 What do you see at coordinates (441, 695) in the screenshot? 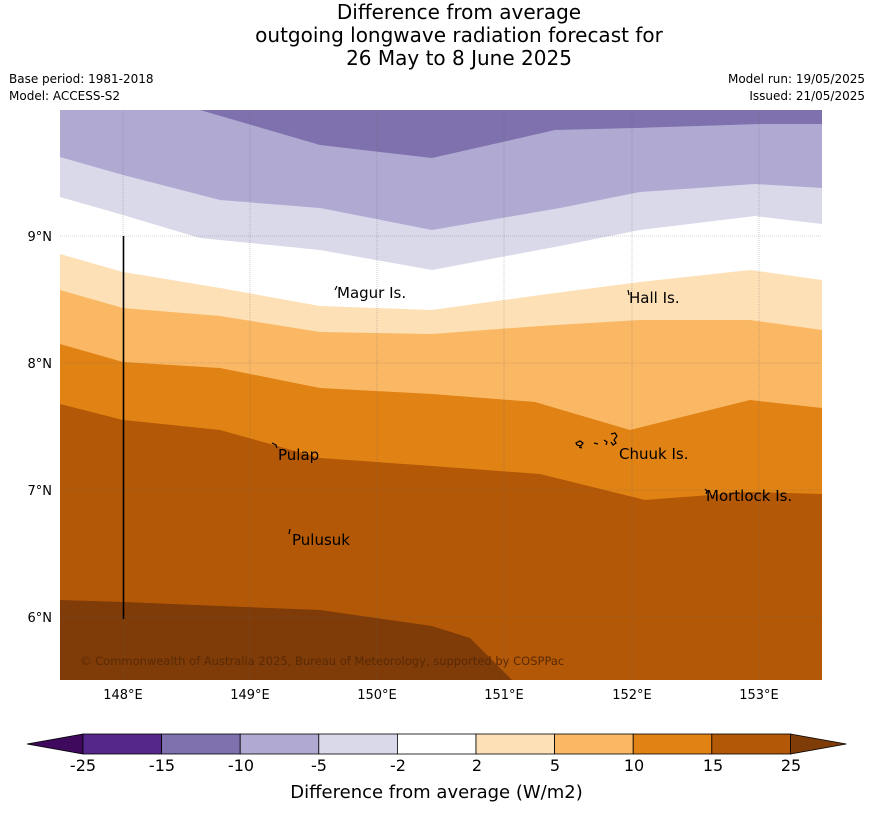
I see `longitude-labels: 148°E 149°E 150°E 151°E 152°E 153°E` at bounding box center [441, 695].